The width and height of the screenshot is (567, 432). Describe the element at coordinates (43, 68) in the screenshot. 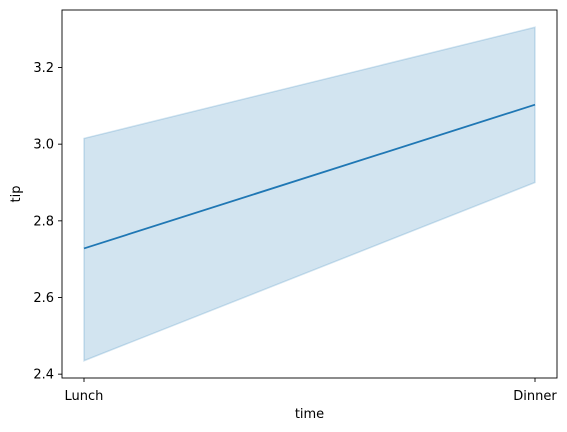

I see `y-tick-label: 3.2` at that location.